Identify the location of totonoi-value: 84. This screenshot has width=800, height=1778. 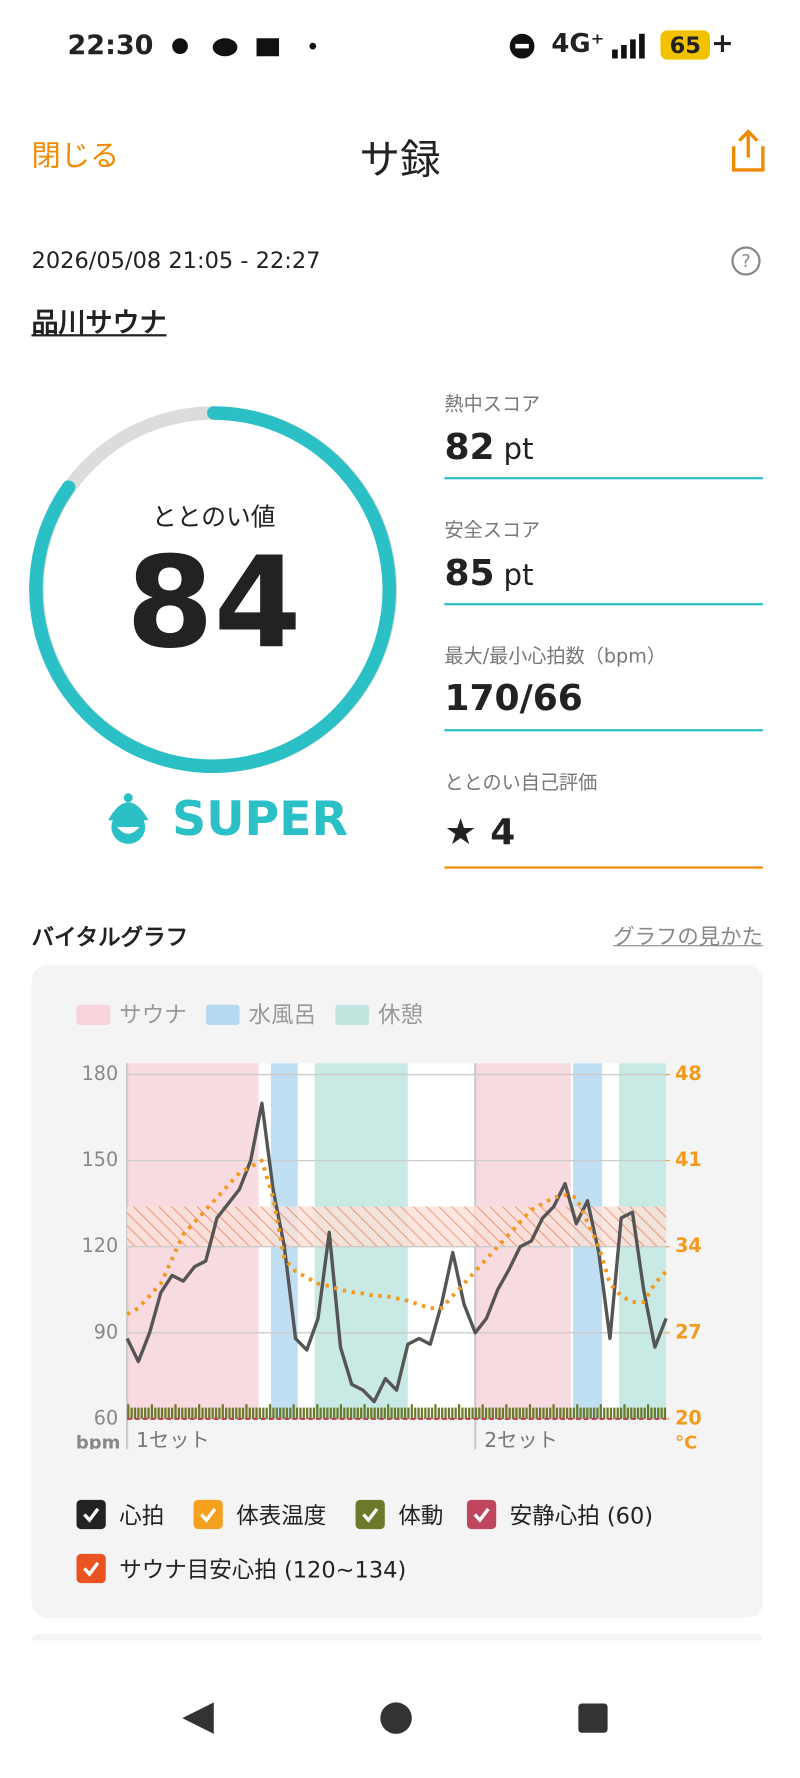
(214, 603).